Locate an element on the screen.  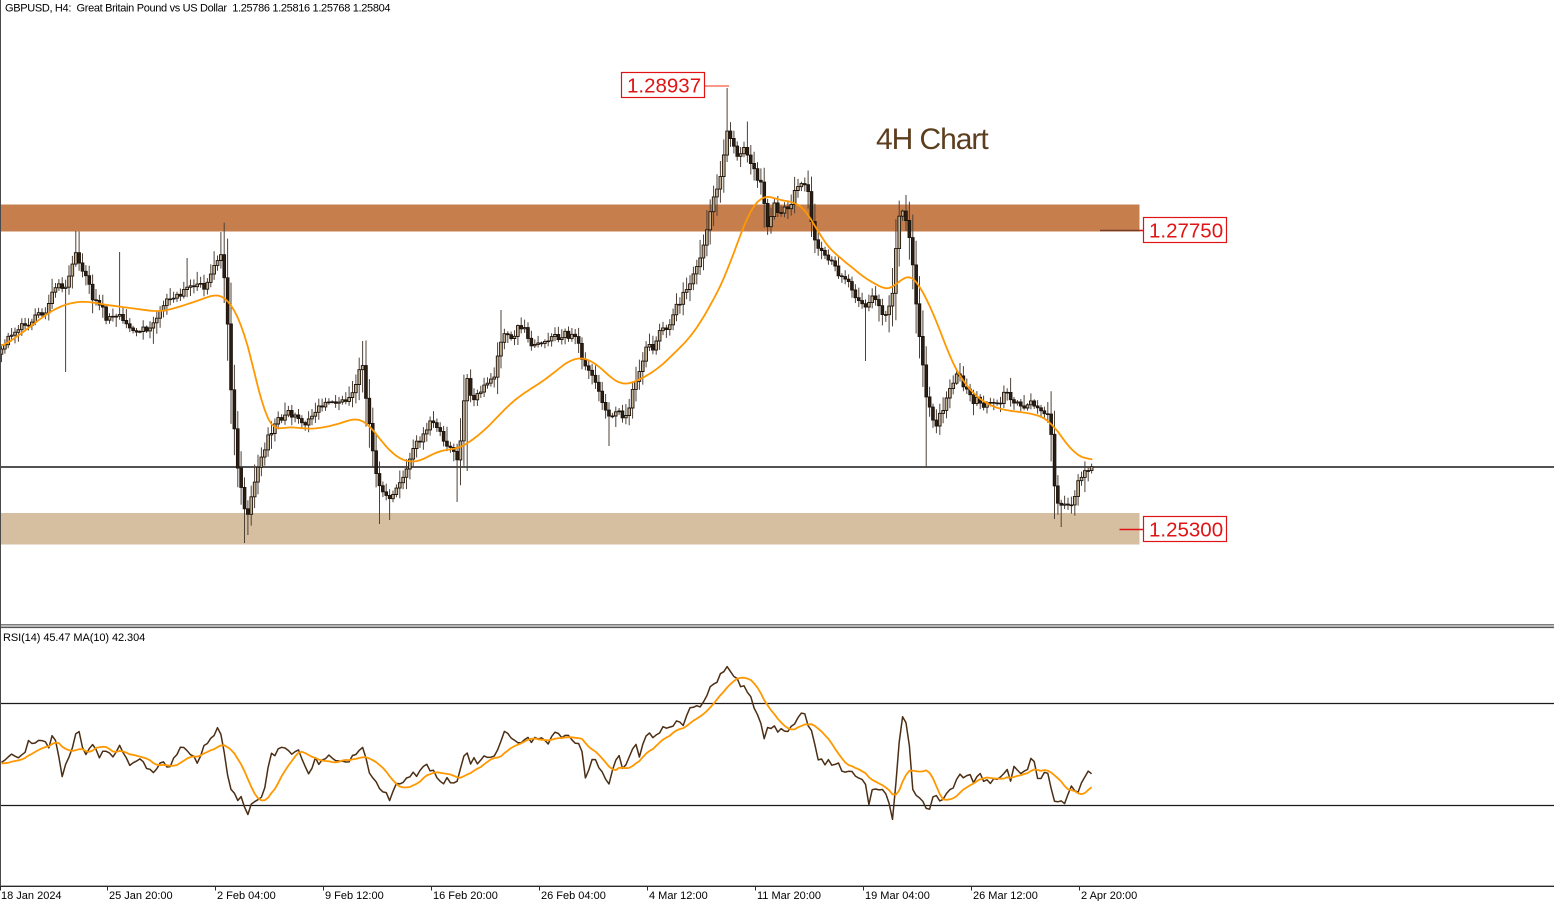
svg-text: 4 Mar 12:00 is located at coordinates (678, 895).